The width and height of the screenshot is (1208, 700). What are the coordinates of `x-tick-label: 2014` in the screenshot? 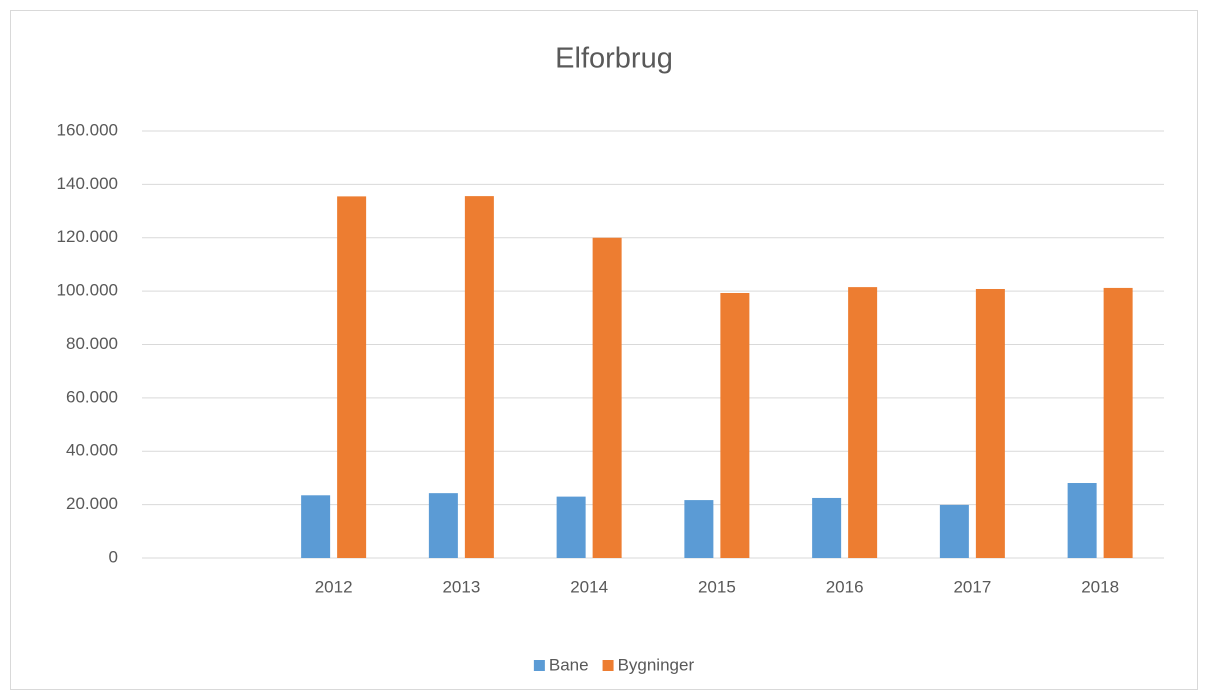 It's located at (589, 586).